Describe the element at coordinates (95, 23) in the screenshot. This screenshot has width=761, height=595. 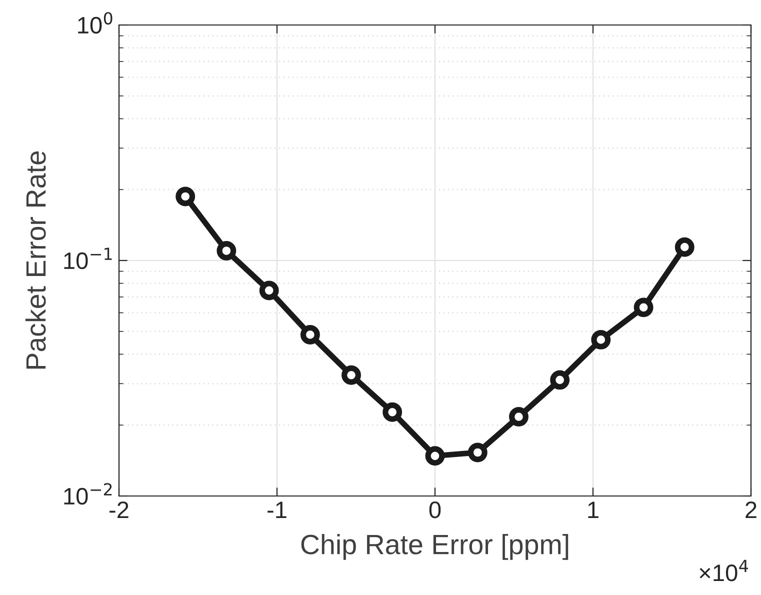
I see `y-tick-label: 10$^{0}$` at that location.